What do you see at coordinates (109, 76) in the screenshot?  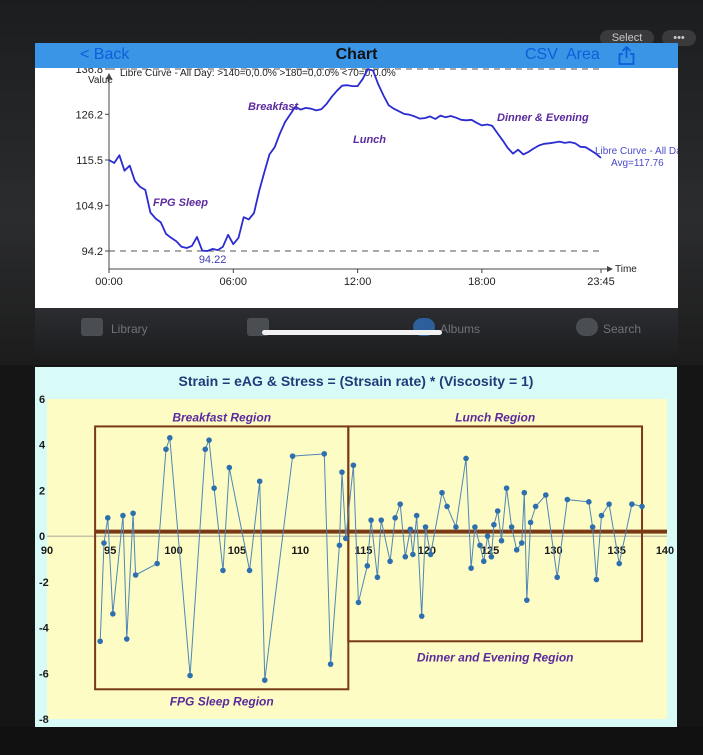 I see `y-axis-arrow` at bounding box center [109, 76].